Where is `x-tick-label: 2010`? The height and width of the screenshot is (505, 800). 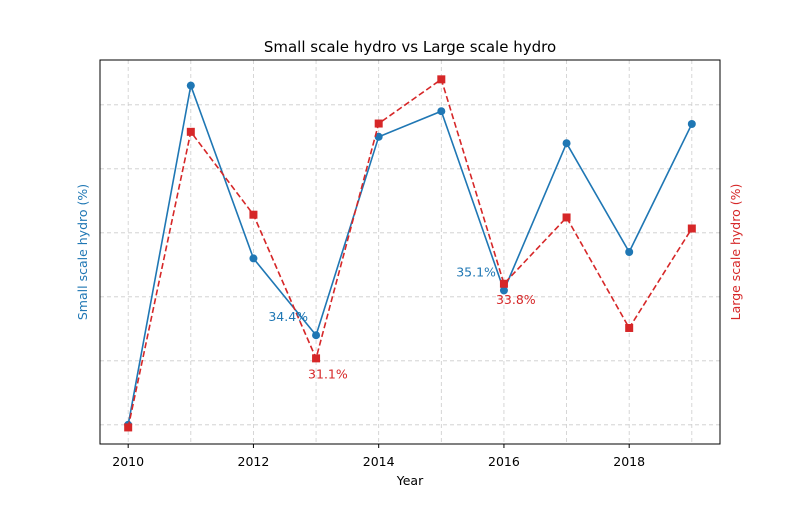 x-tick-label: 2010 is located at coordinates (128, 461).